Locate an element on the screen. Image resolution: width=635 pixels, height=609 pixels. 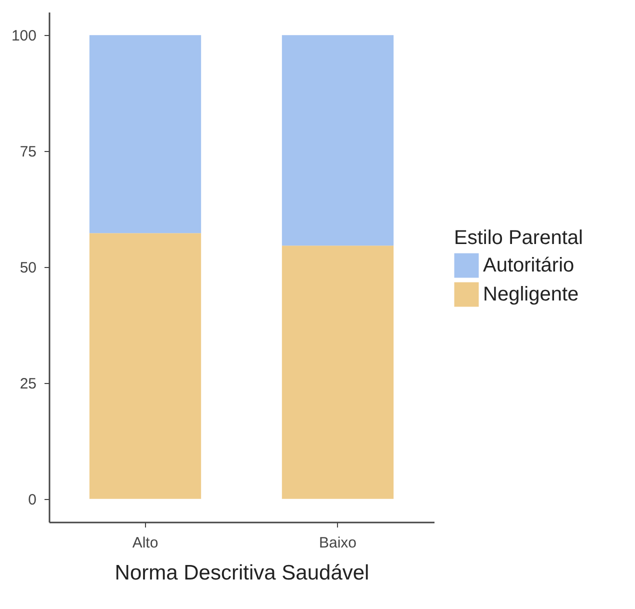
y-tick-label: 100 is located at coordinates (23, 36).